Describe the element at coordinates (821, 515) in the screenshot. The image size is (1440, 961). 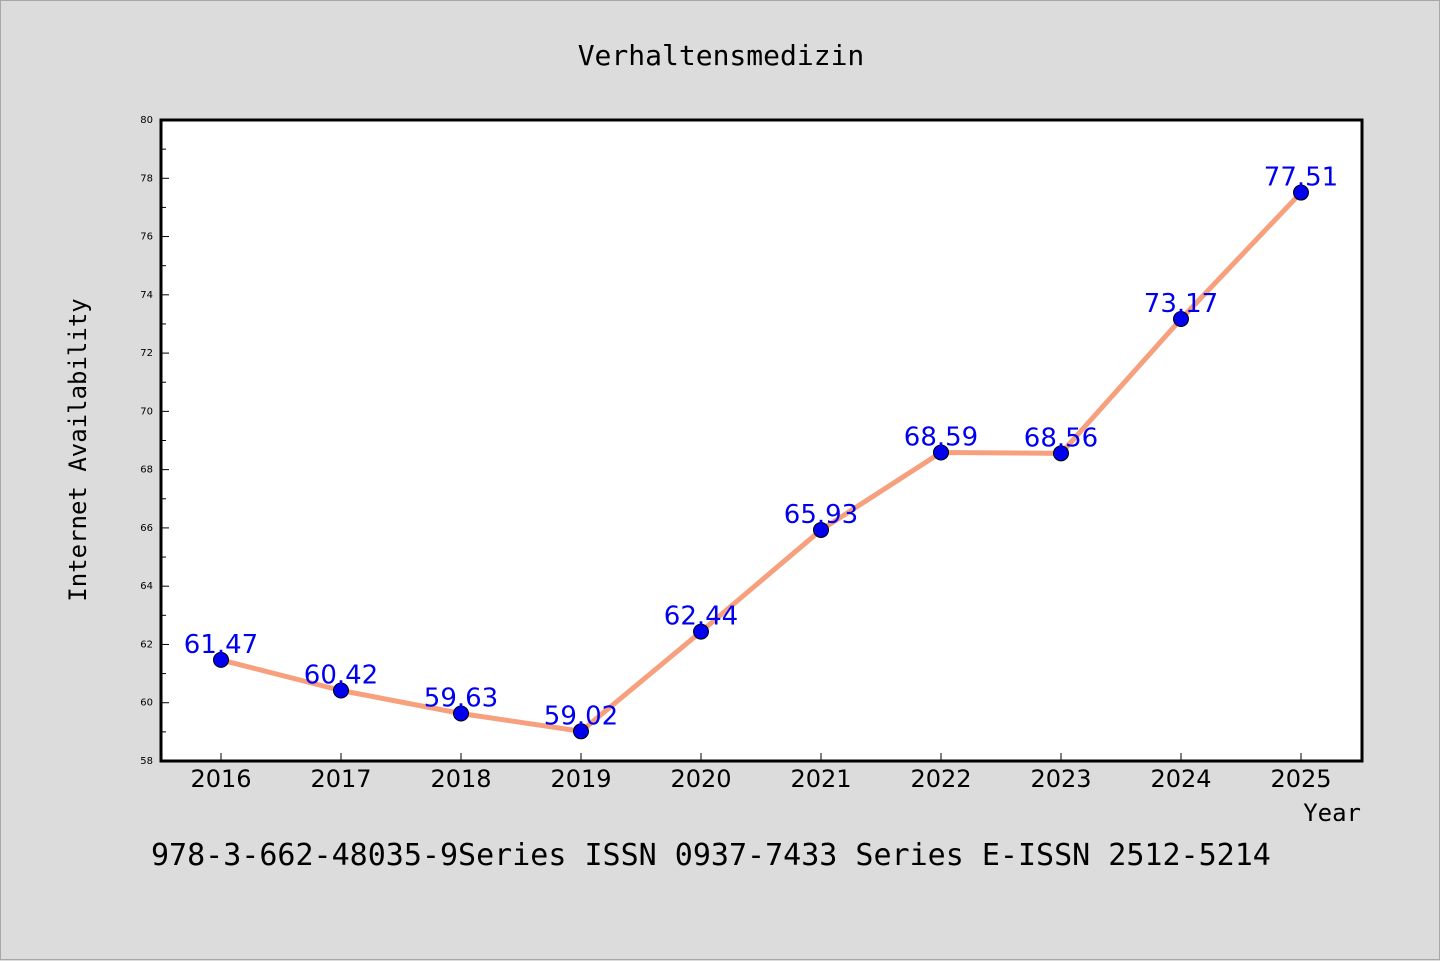
I see `data-label: 65.93` at that location.